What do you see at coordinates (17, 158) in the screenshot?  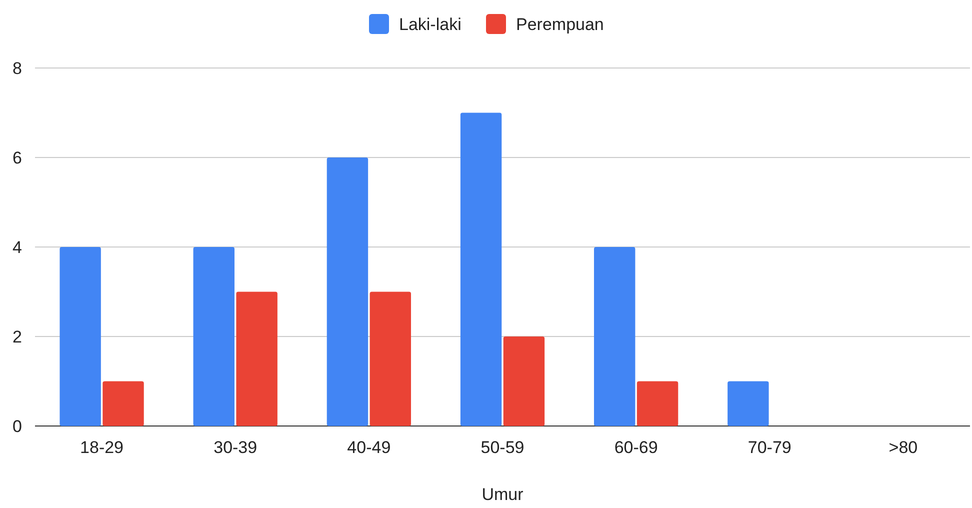 I see `y-tick-label: 6` at bounding box center [17, 158].